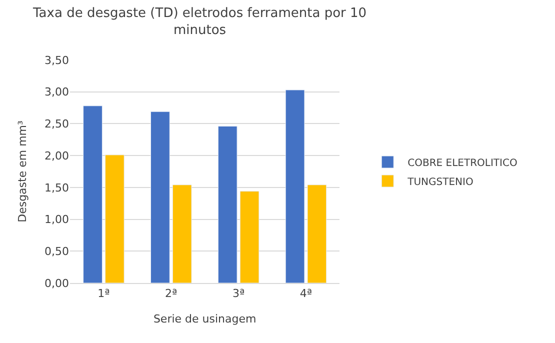 The width and height of the screenshot is (555, 343). I want to click on y-tick-label: 2,50, so click(56, 124).